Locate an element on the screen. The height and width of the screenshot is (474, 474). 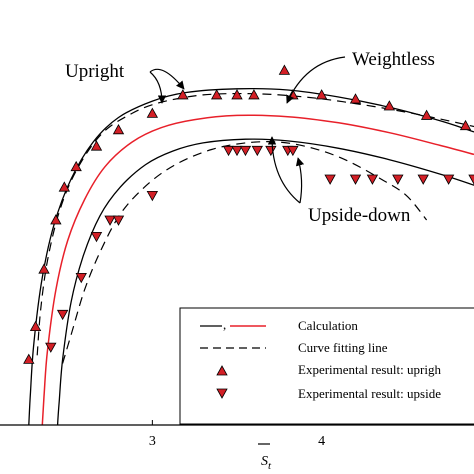
annotation-weightless-label: Weightless is located at coordinates (393, 59).